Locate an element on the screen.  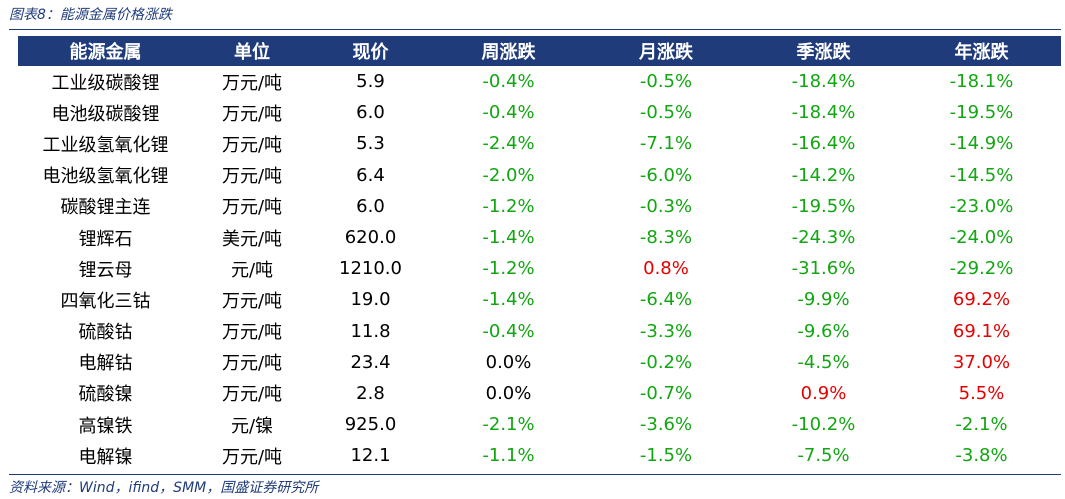
cell-quarter-change: -24.3% is located at coordinates (823, 238).